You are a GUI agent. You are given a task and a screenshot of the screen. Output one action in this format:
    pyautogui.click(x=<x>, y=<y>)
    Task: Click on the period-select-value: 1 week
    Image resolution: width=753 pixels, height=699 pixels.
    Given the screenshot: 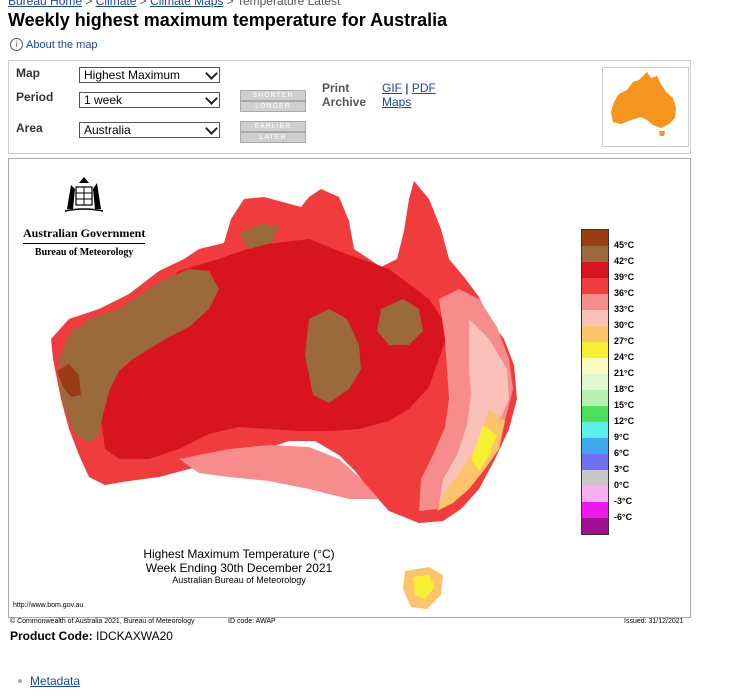 What is the action you would take?
    pyautogui.click(x=103, y=100)
    